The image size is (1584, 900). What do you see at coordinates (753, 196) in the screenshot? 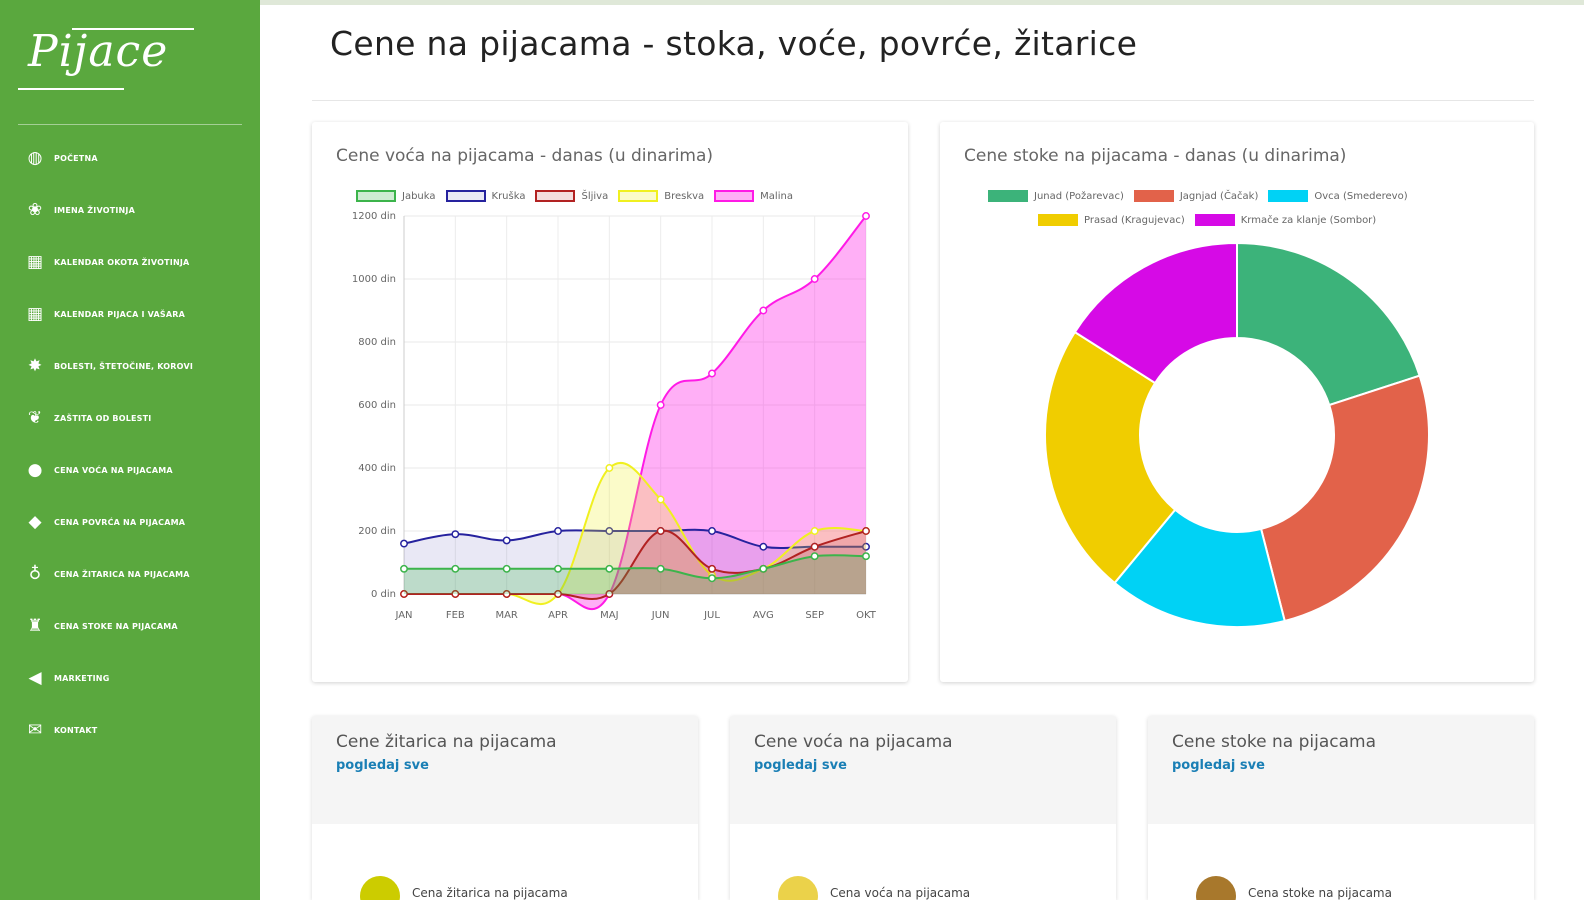
I see `legend-item: Malina` at bounding box center [753, 196].